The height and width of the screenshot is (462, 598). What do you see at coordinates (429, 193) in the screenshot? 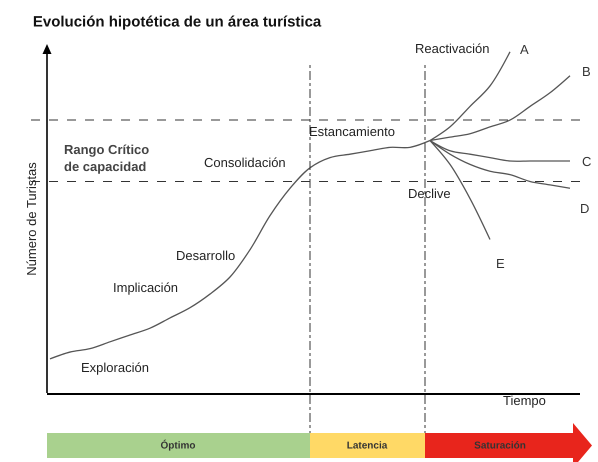
I see `annotation: Declive` at bounding box center [429, 193].